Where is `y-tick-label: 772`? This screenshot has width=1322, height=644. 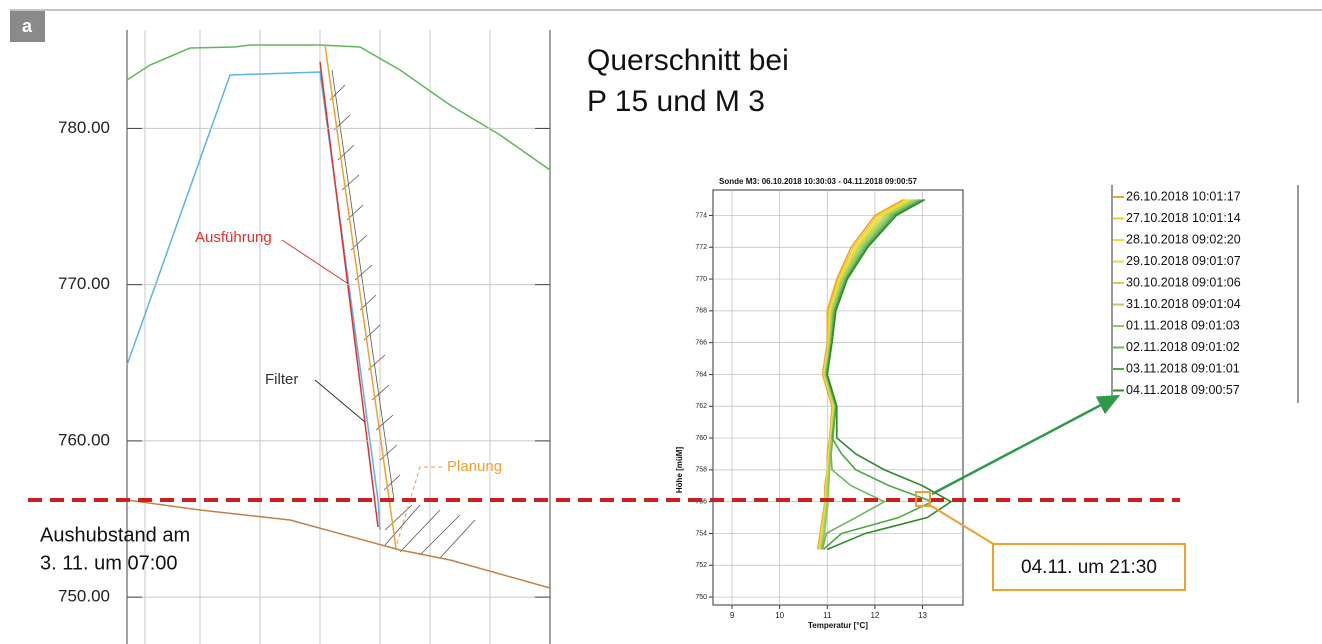 y-tick-label: 772 is located at coordinates (701, 247).